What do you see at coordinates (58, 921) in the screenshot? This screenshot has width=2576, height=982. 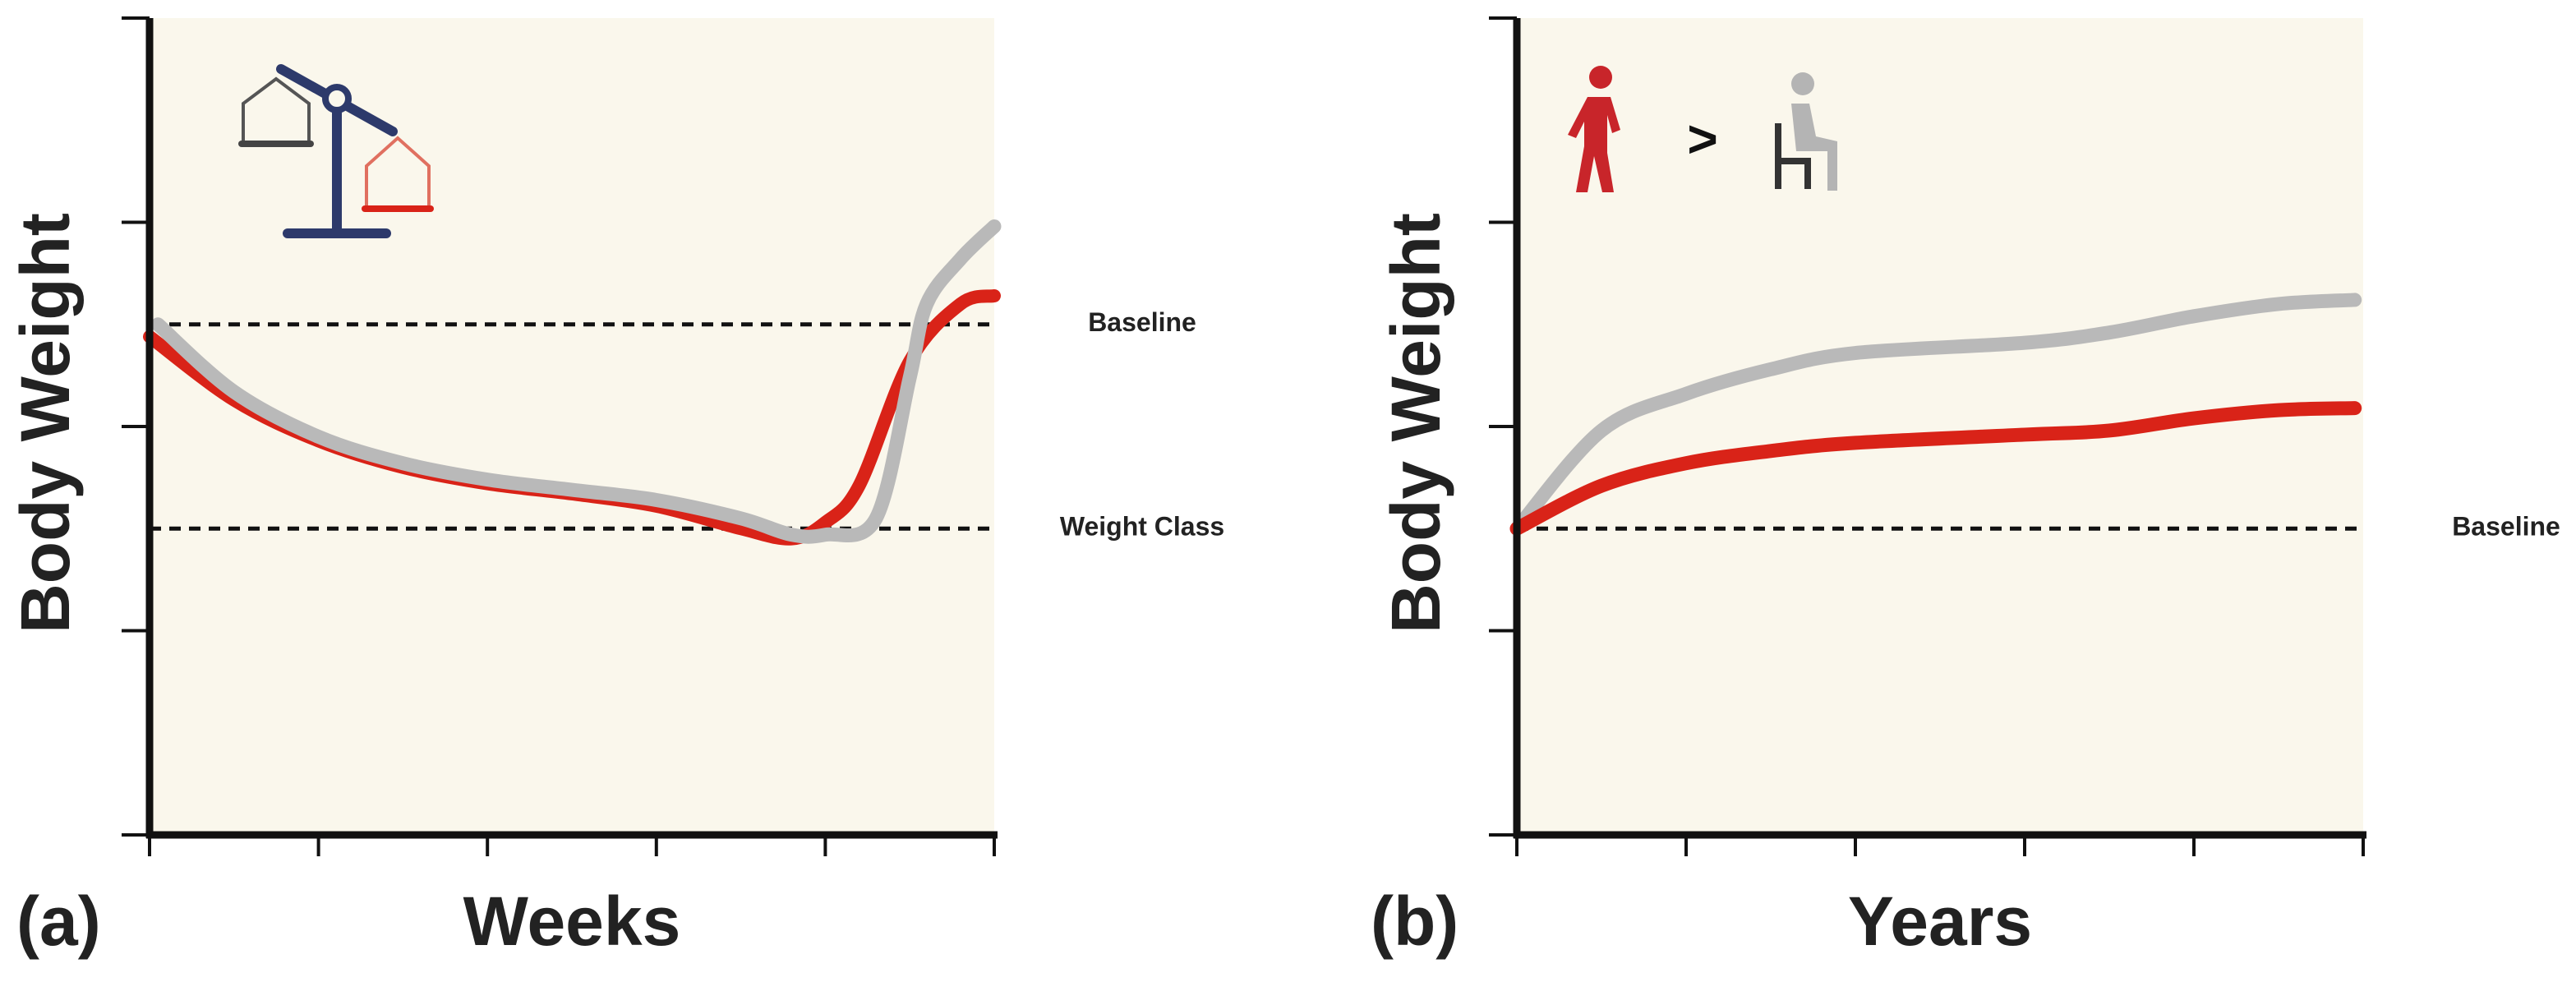 I see `panel-label: (a)` at bounding box center [58, 921].